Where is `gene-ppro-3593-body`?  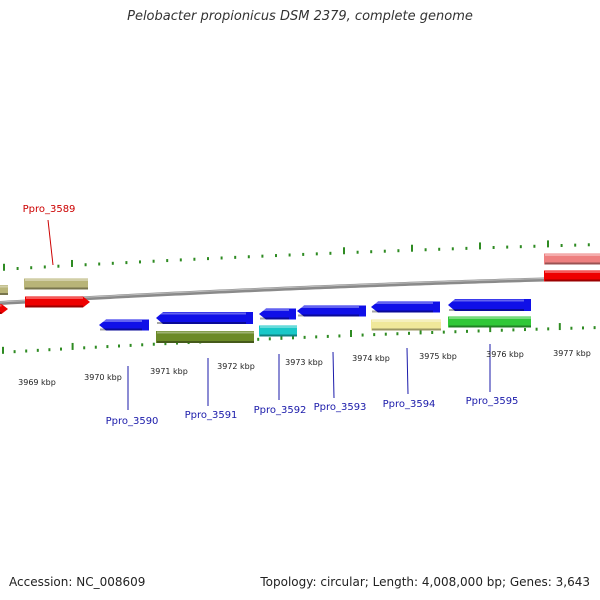
gene-ppro-3593-body is located at coordinates (331, 311).